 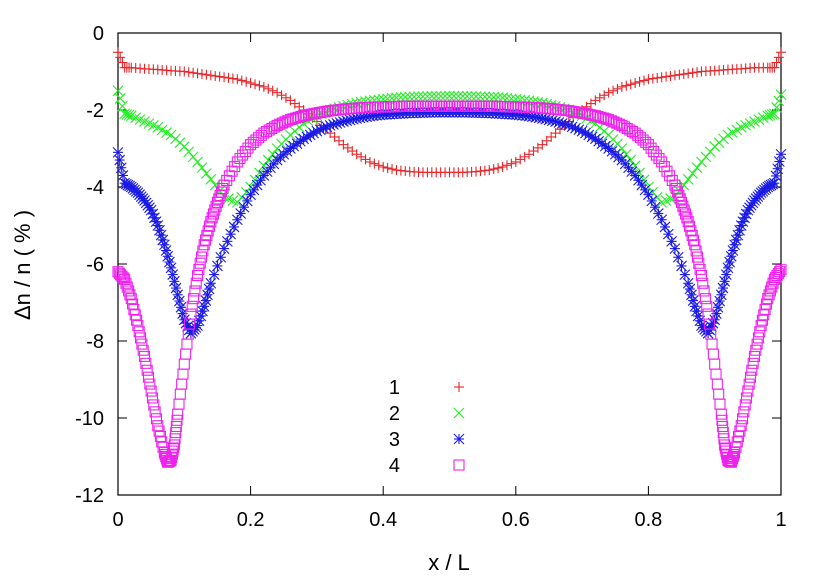 What do you see at coordinates (427, 440) in the screenshot?
I see `legend-item-3: 3` at bounding box center [427, 440].